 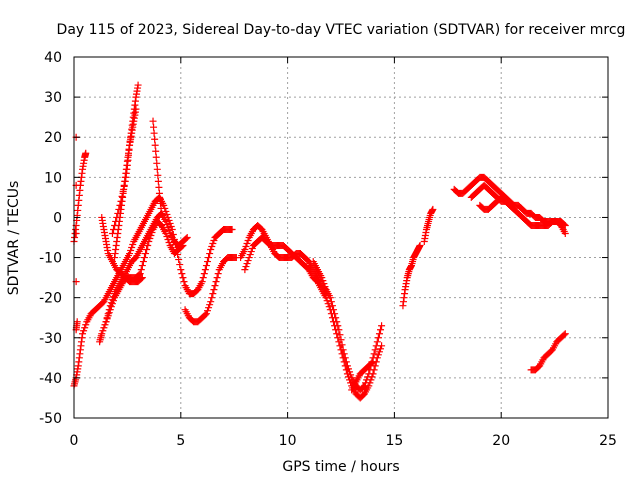 I want to click on x-tick-label: 15, so click(x=394, y=441).